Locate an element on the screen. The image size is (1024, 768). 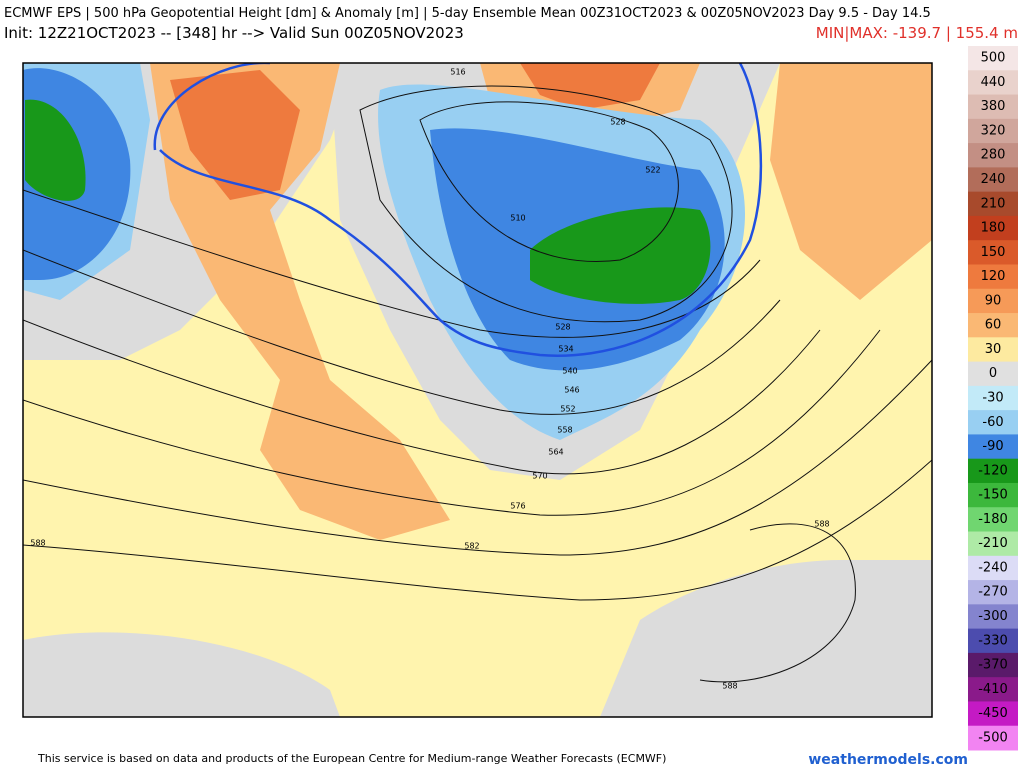
colorbar-label: -300 is located at coordinates (993, 616).